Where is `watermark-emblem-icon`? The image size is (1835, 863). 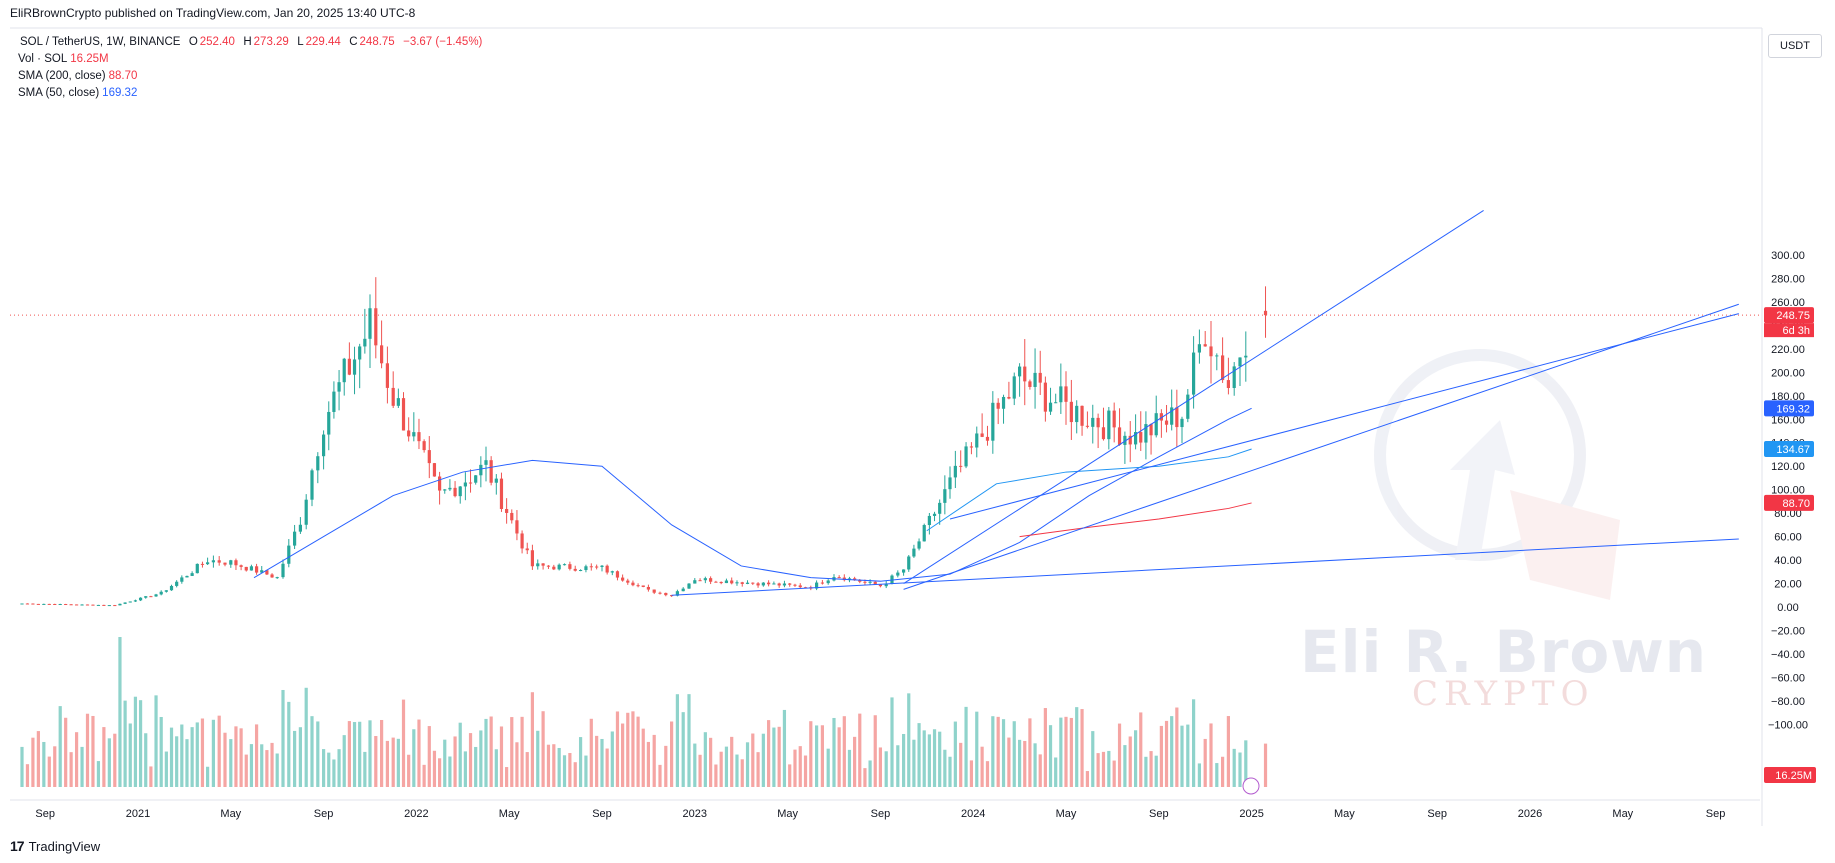 watermark-emblem-icon is located at coordinates (1497, 474).